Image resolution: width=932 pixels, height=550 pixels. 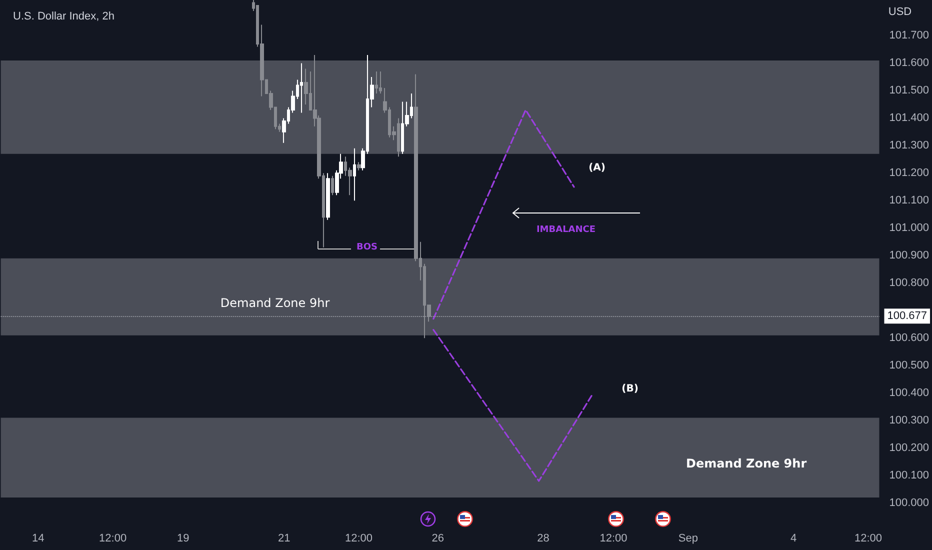 I want to click on y-tick-label: 100.400, so click(x=909, y=393).